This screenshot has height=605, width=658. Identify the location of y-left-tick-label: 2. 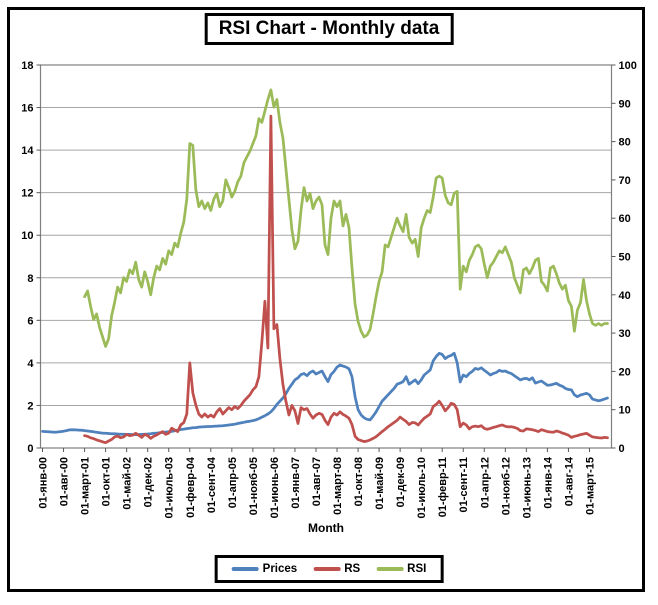
(30, 406).